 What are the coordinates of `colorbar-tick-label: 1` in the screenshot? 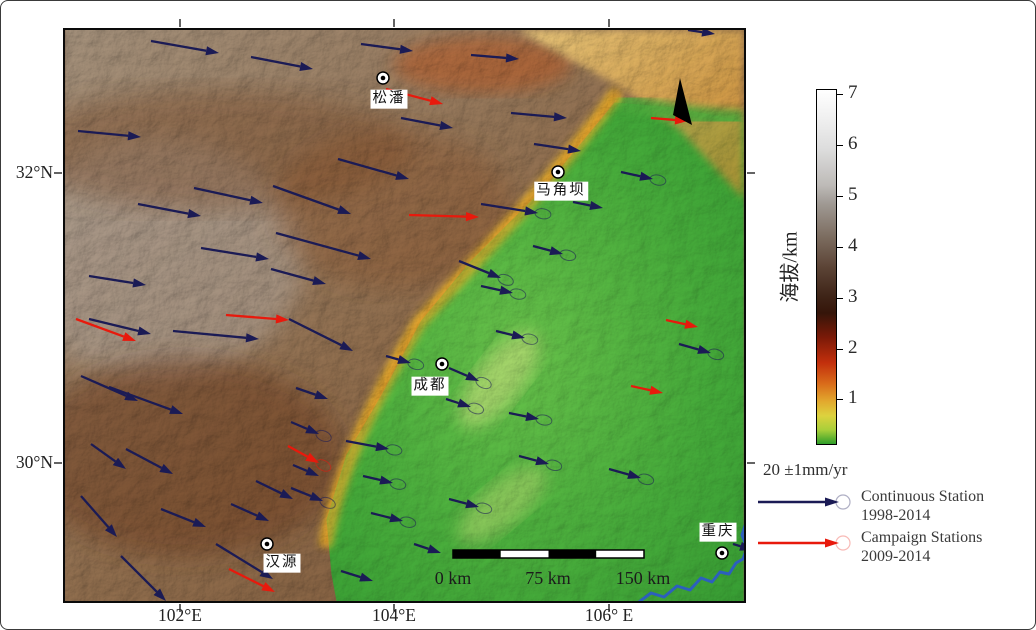 It's located at (853, 398).